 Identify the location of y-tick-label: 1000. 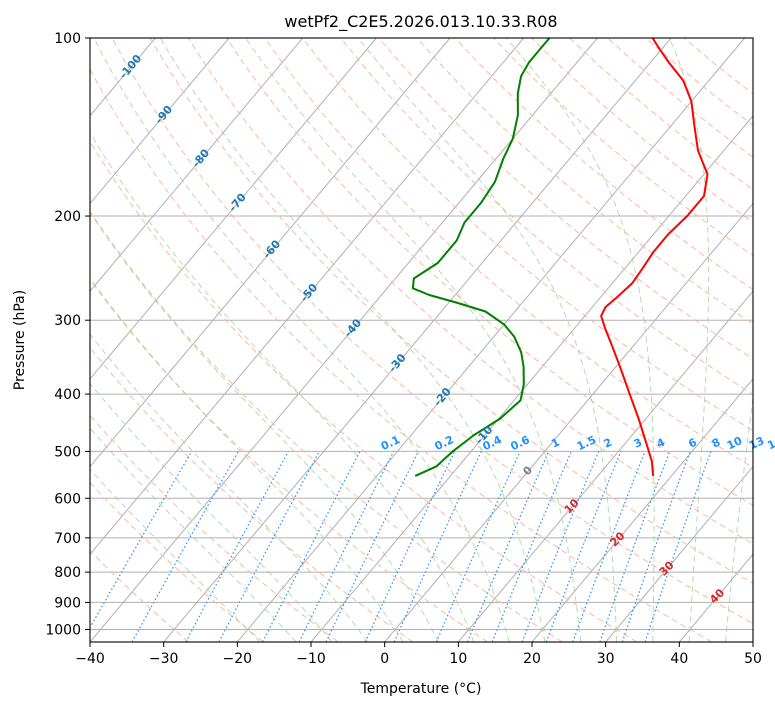
(63, 630).